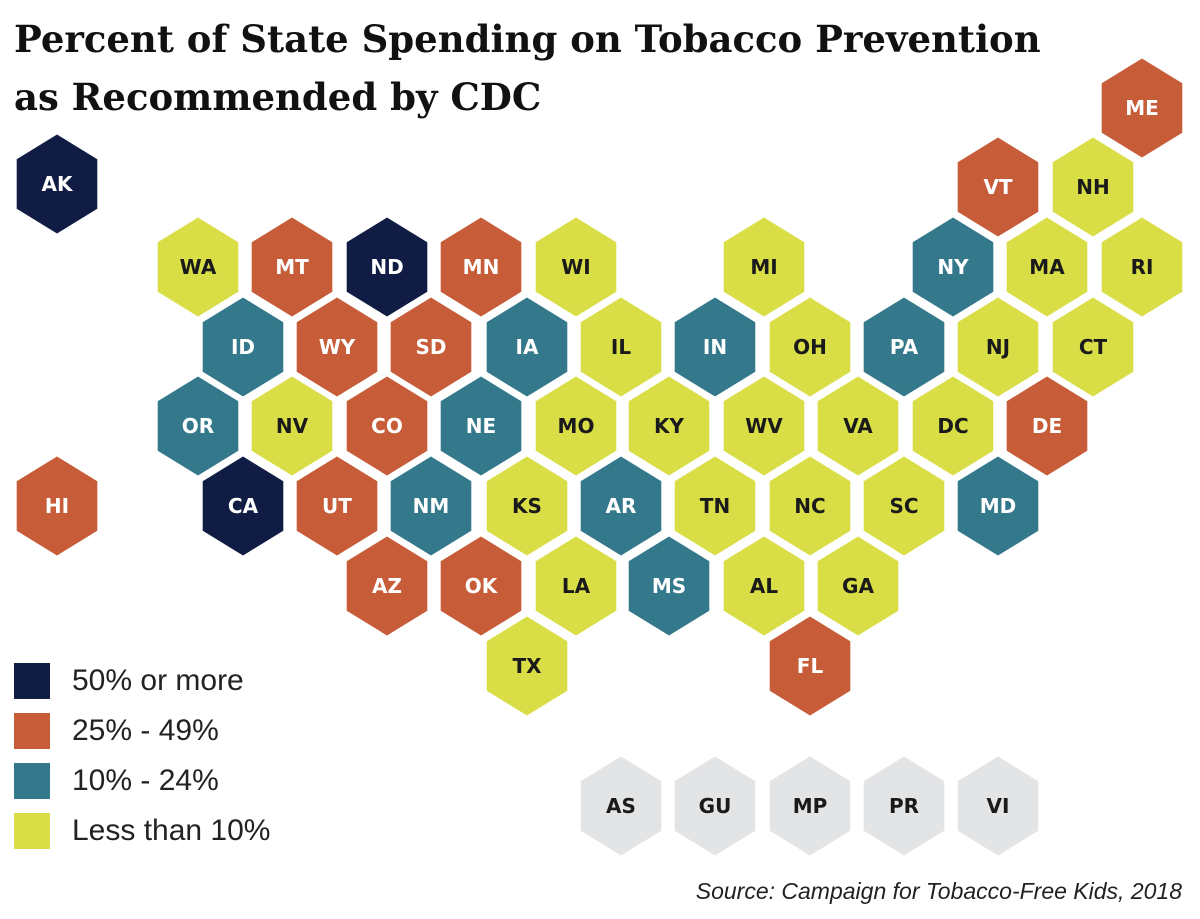 The height and width of the screenshot is (919, 1200). I want to click on state-label: ME, so click(1142, 108).